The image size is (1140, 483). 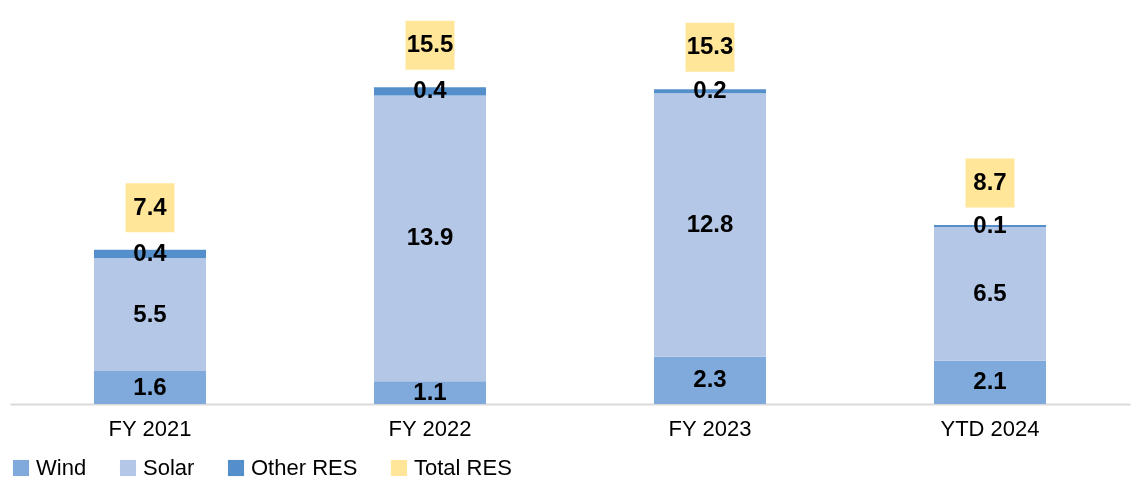 What do you see at coordinates (990, 292) in the screenshot?
I see `data-label: 6.5` at bounding box center [990, 292].